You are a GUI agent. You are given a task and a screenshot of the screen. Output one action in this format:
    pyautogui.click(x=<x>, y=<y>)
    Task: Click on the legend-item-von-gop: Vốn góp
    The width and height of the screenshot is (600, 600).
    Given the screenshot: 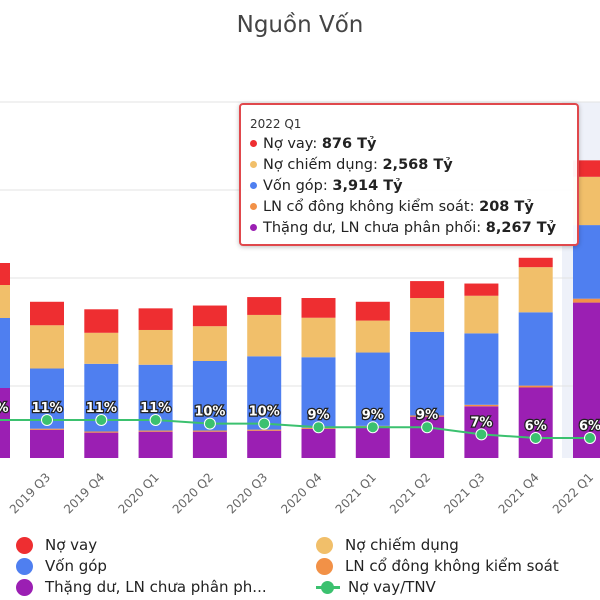 What is the action you would take?
    pyautogui.click(x=61, y=566)
    